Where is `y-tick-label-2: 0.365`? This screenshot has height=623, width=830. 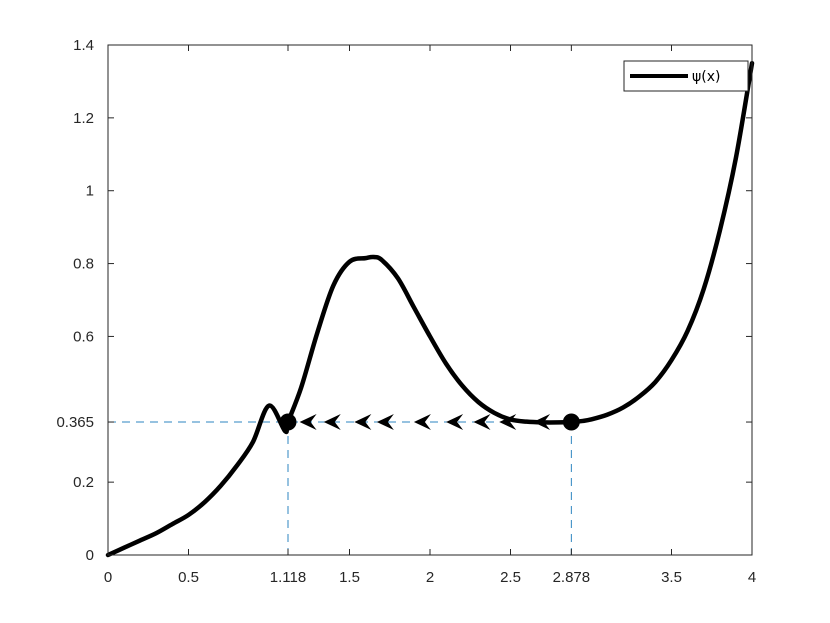 y-tick-label-2: 0.365 is located at coordinates (75, 422).